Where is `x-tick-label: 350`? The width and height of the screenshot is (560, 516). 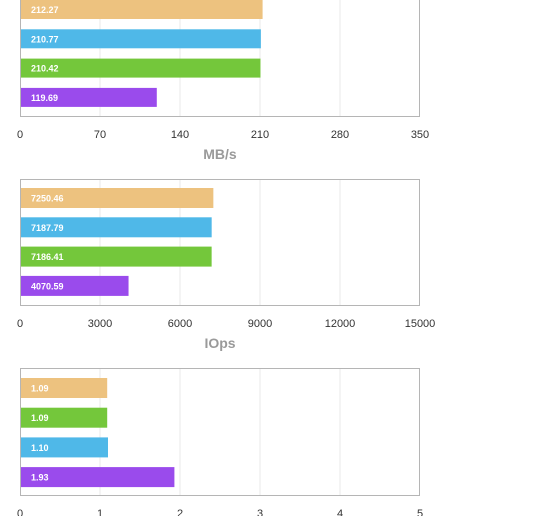 x-tick-label: 350 is located at coordinates (420, 135).